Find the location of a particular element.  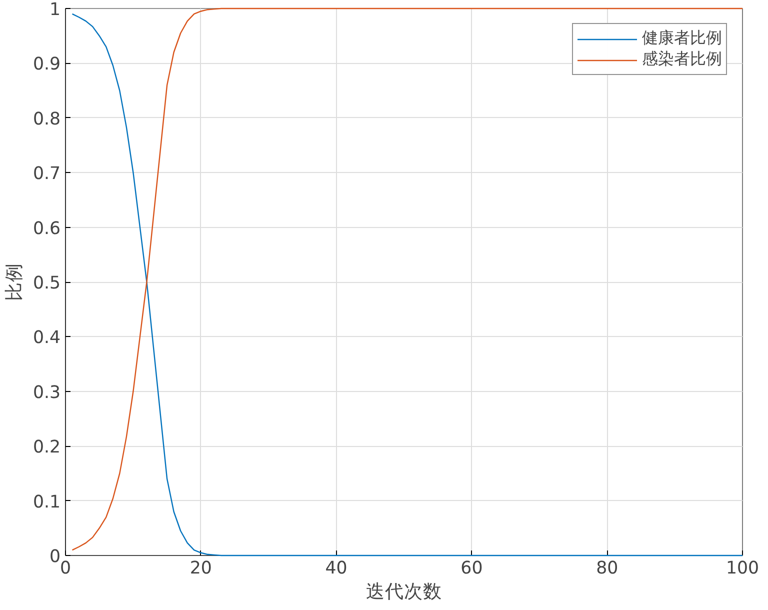

y-tick-label: 0.2 is located at coordinates (46, 448).